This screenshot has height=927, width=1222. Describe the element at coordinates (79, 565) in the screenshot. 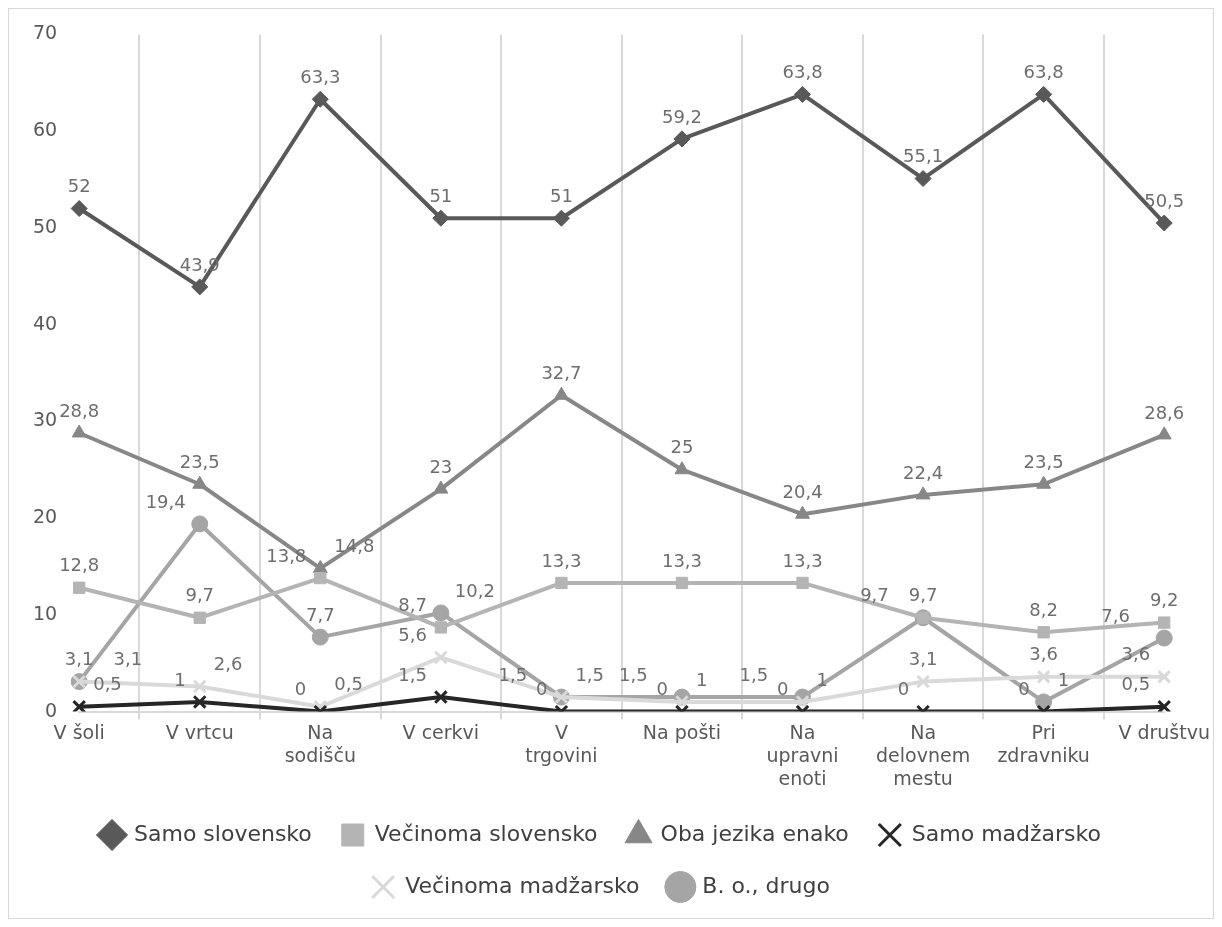

I see `data-label: 12,8` at that location.